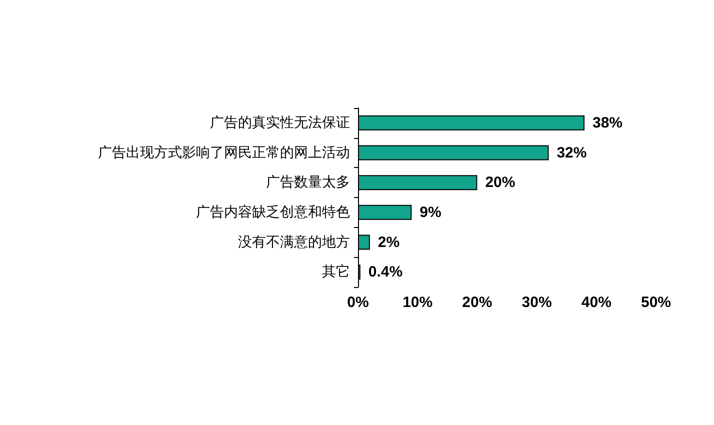 The height and width of the screenshot is (425, 714). What do you see at coordinates (273, 212) in the screenshot?
I see `y-tick-label: 广告内容缺乏创意和特色` at bounding box center [273, 212].